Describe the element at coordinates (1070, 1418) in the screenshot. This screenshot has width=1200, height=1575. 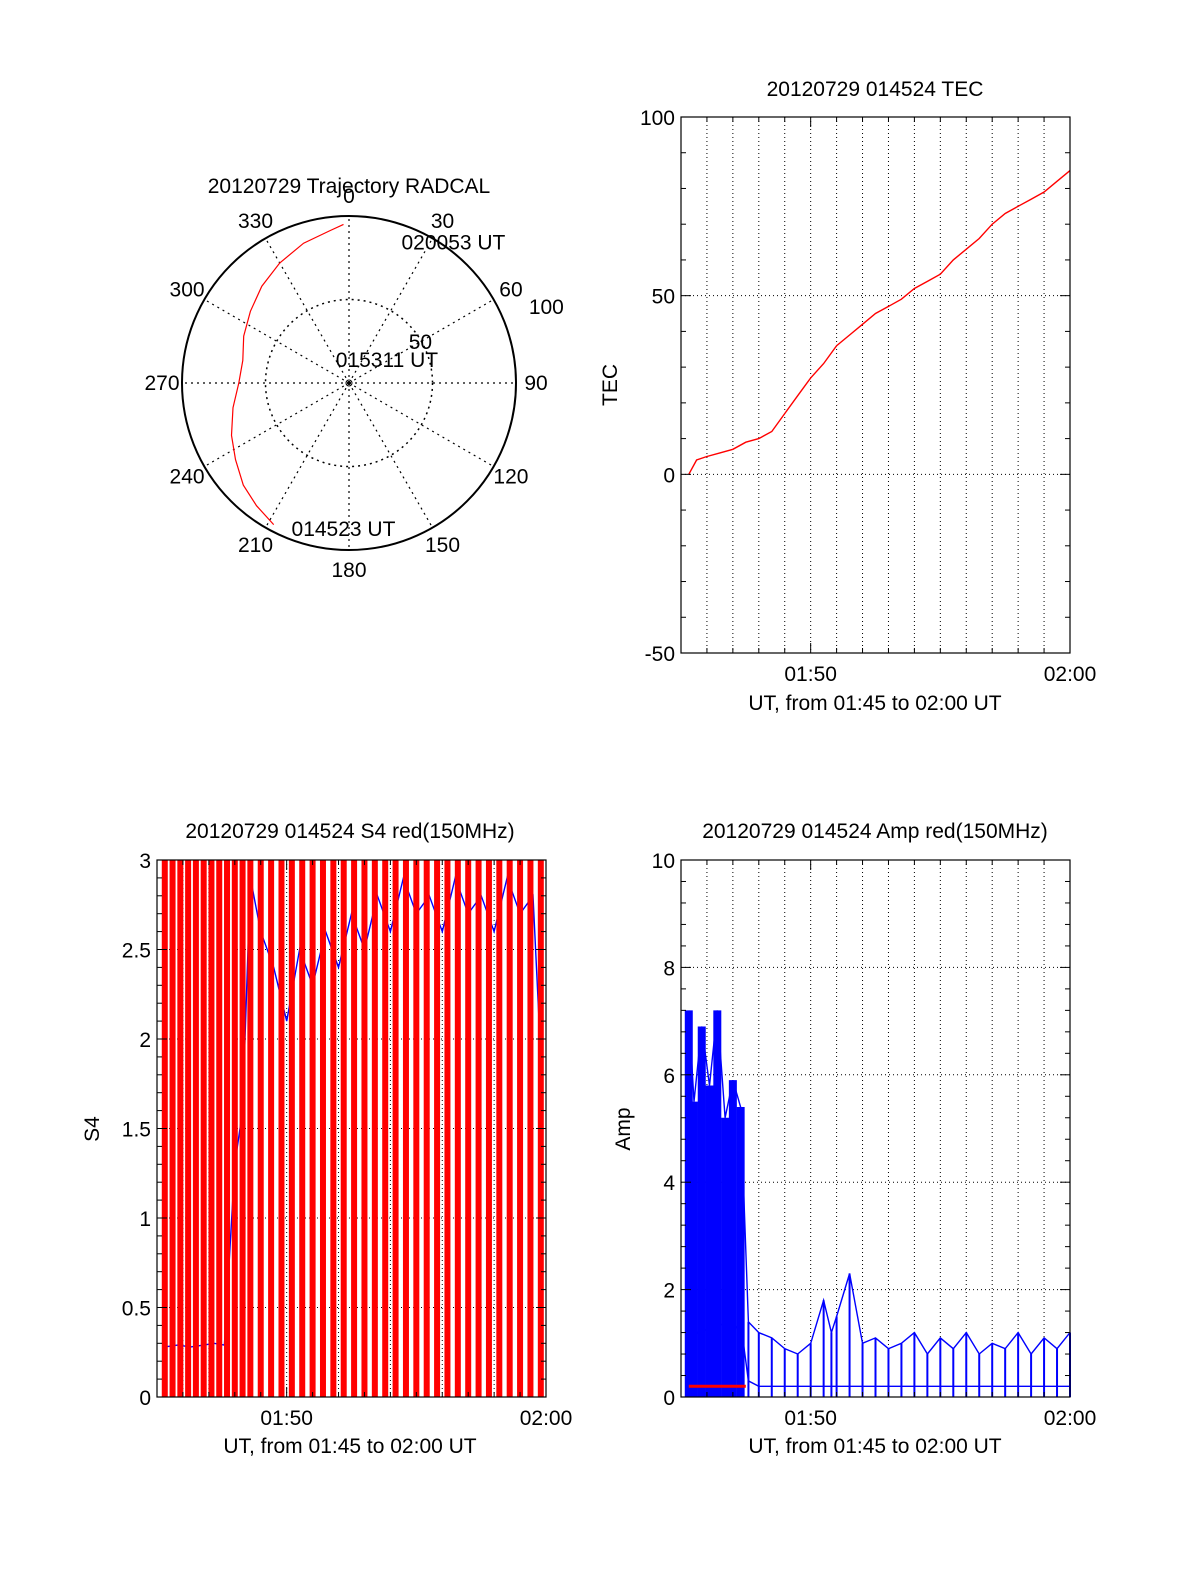
I see `amp-xtick-label: 02:00` at that location.